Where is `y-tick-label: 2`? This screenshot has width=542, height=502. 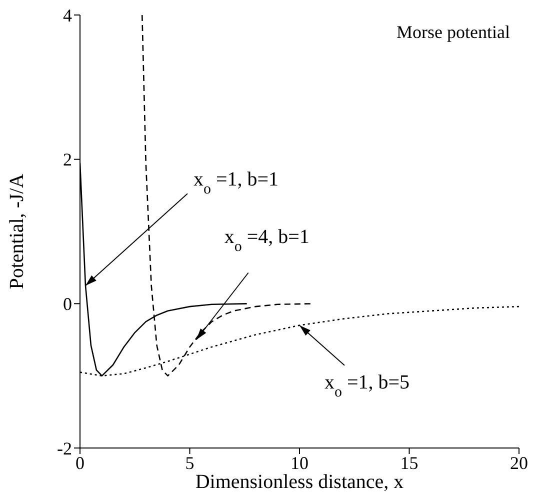
y-tick-label: 2 is located at coordinates (67, 160).